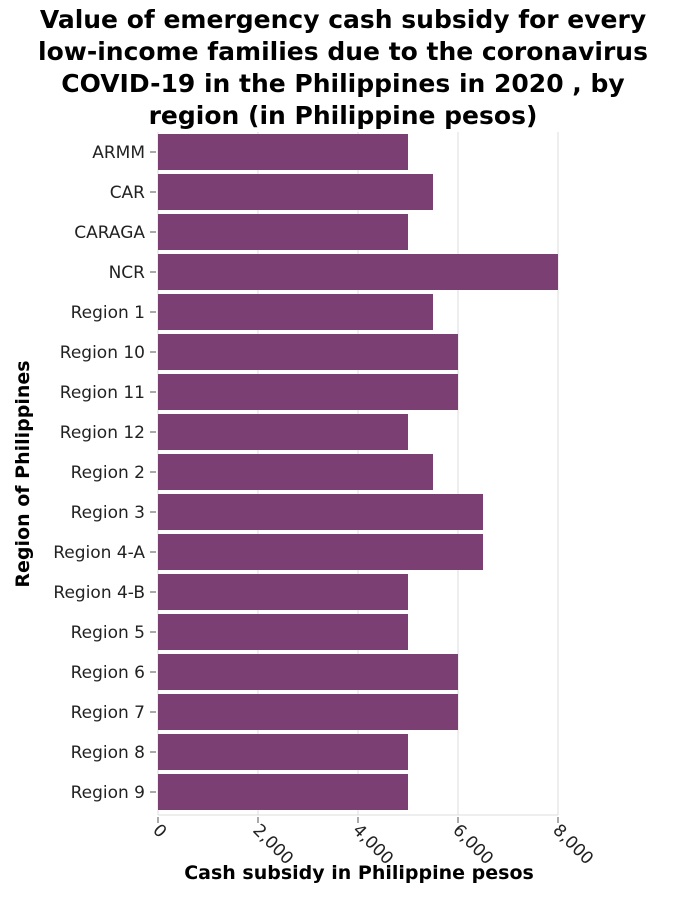 This screenshot has height=922, width=686. I want to click on y-tick-label: Region 11, so click(102, 393).